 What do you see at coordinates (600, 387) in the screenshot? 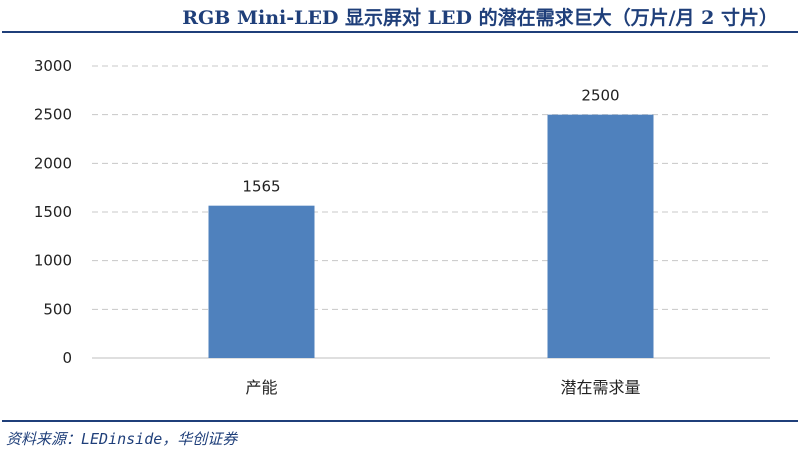
I see `x-tick-label: 潜在需求量` at bounding box center [600, 387].